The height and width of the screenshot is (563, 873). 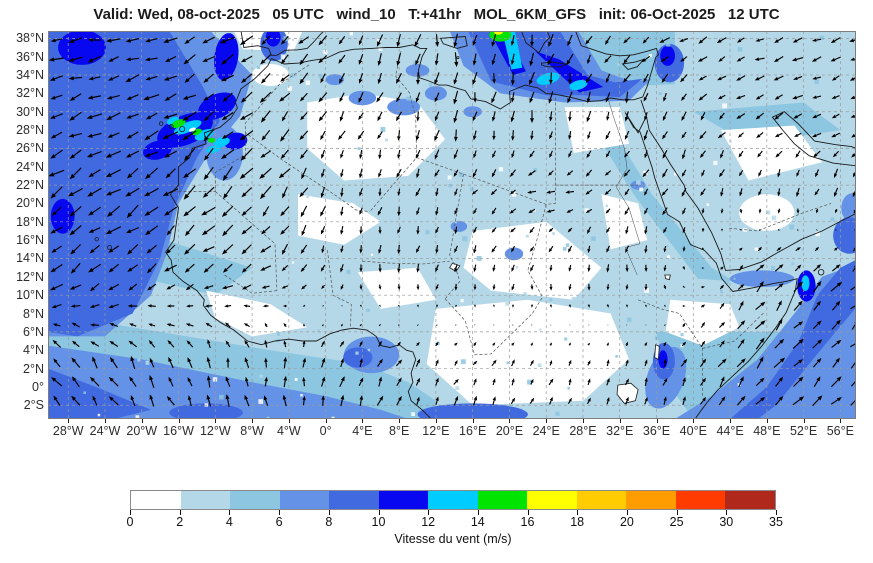 I want to click on lon-axis-label: 8°E, so click(x=399, y=431).